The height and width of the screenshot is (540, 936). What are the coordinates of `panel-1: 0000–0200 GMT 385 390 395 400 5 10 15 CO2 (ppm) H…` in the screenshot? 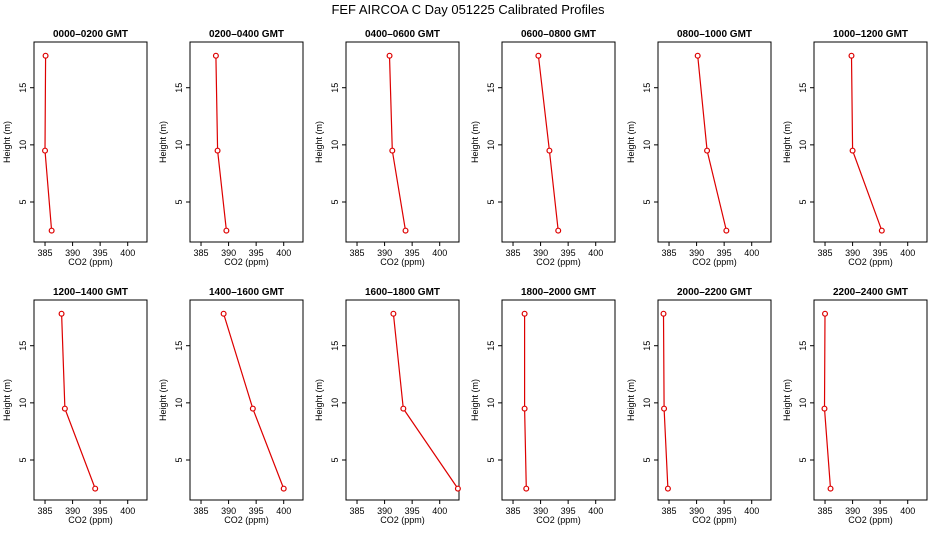 It's located at (75, 148).